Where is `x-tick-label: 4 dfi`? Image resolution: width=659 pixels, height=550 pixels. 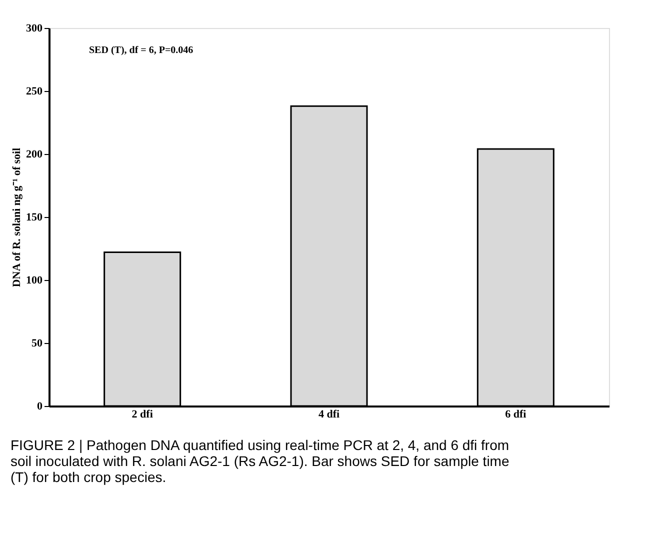 x-tick-label: 4 dfi is located at coordinates (329, 414).